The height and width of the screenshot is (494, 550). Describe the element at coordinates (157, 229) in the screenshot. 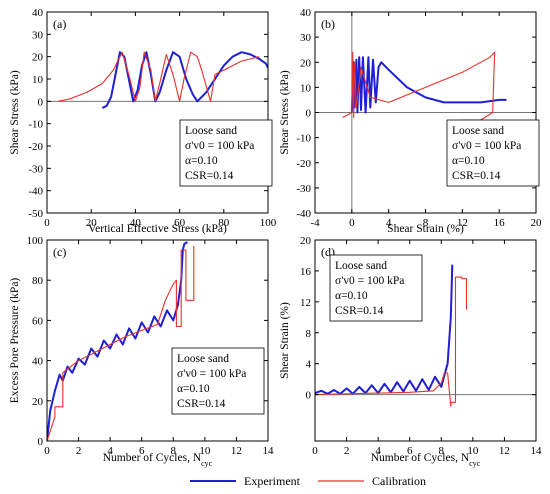

I see `x-axis-label: Vertical Effective Stress (kPa)` at that location.